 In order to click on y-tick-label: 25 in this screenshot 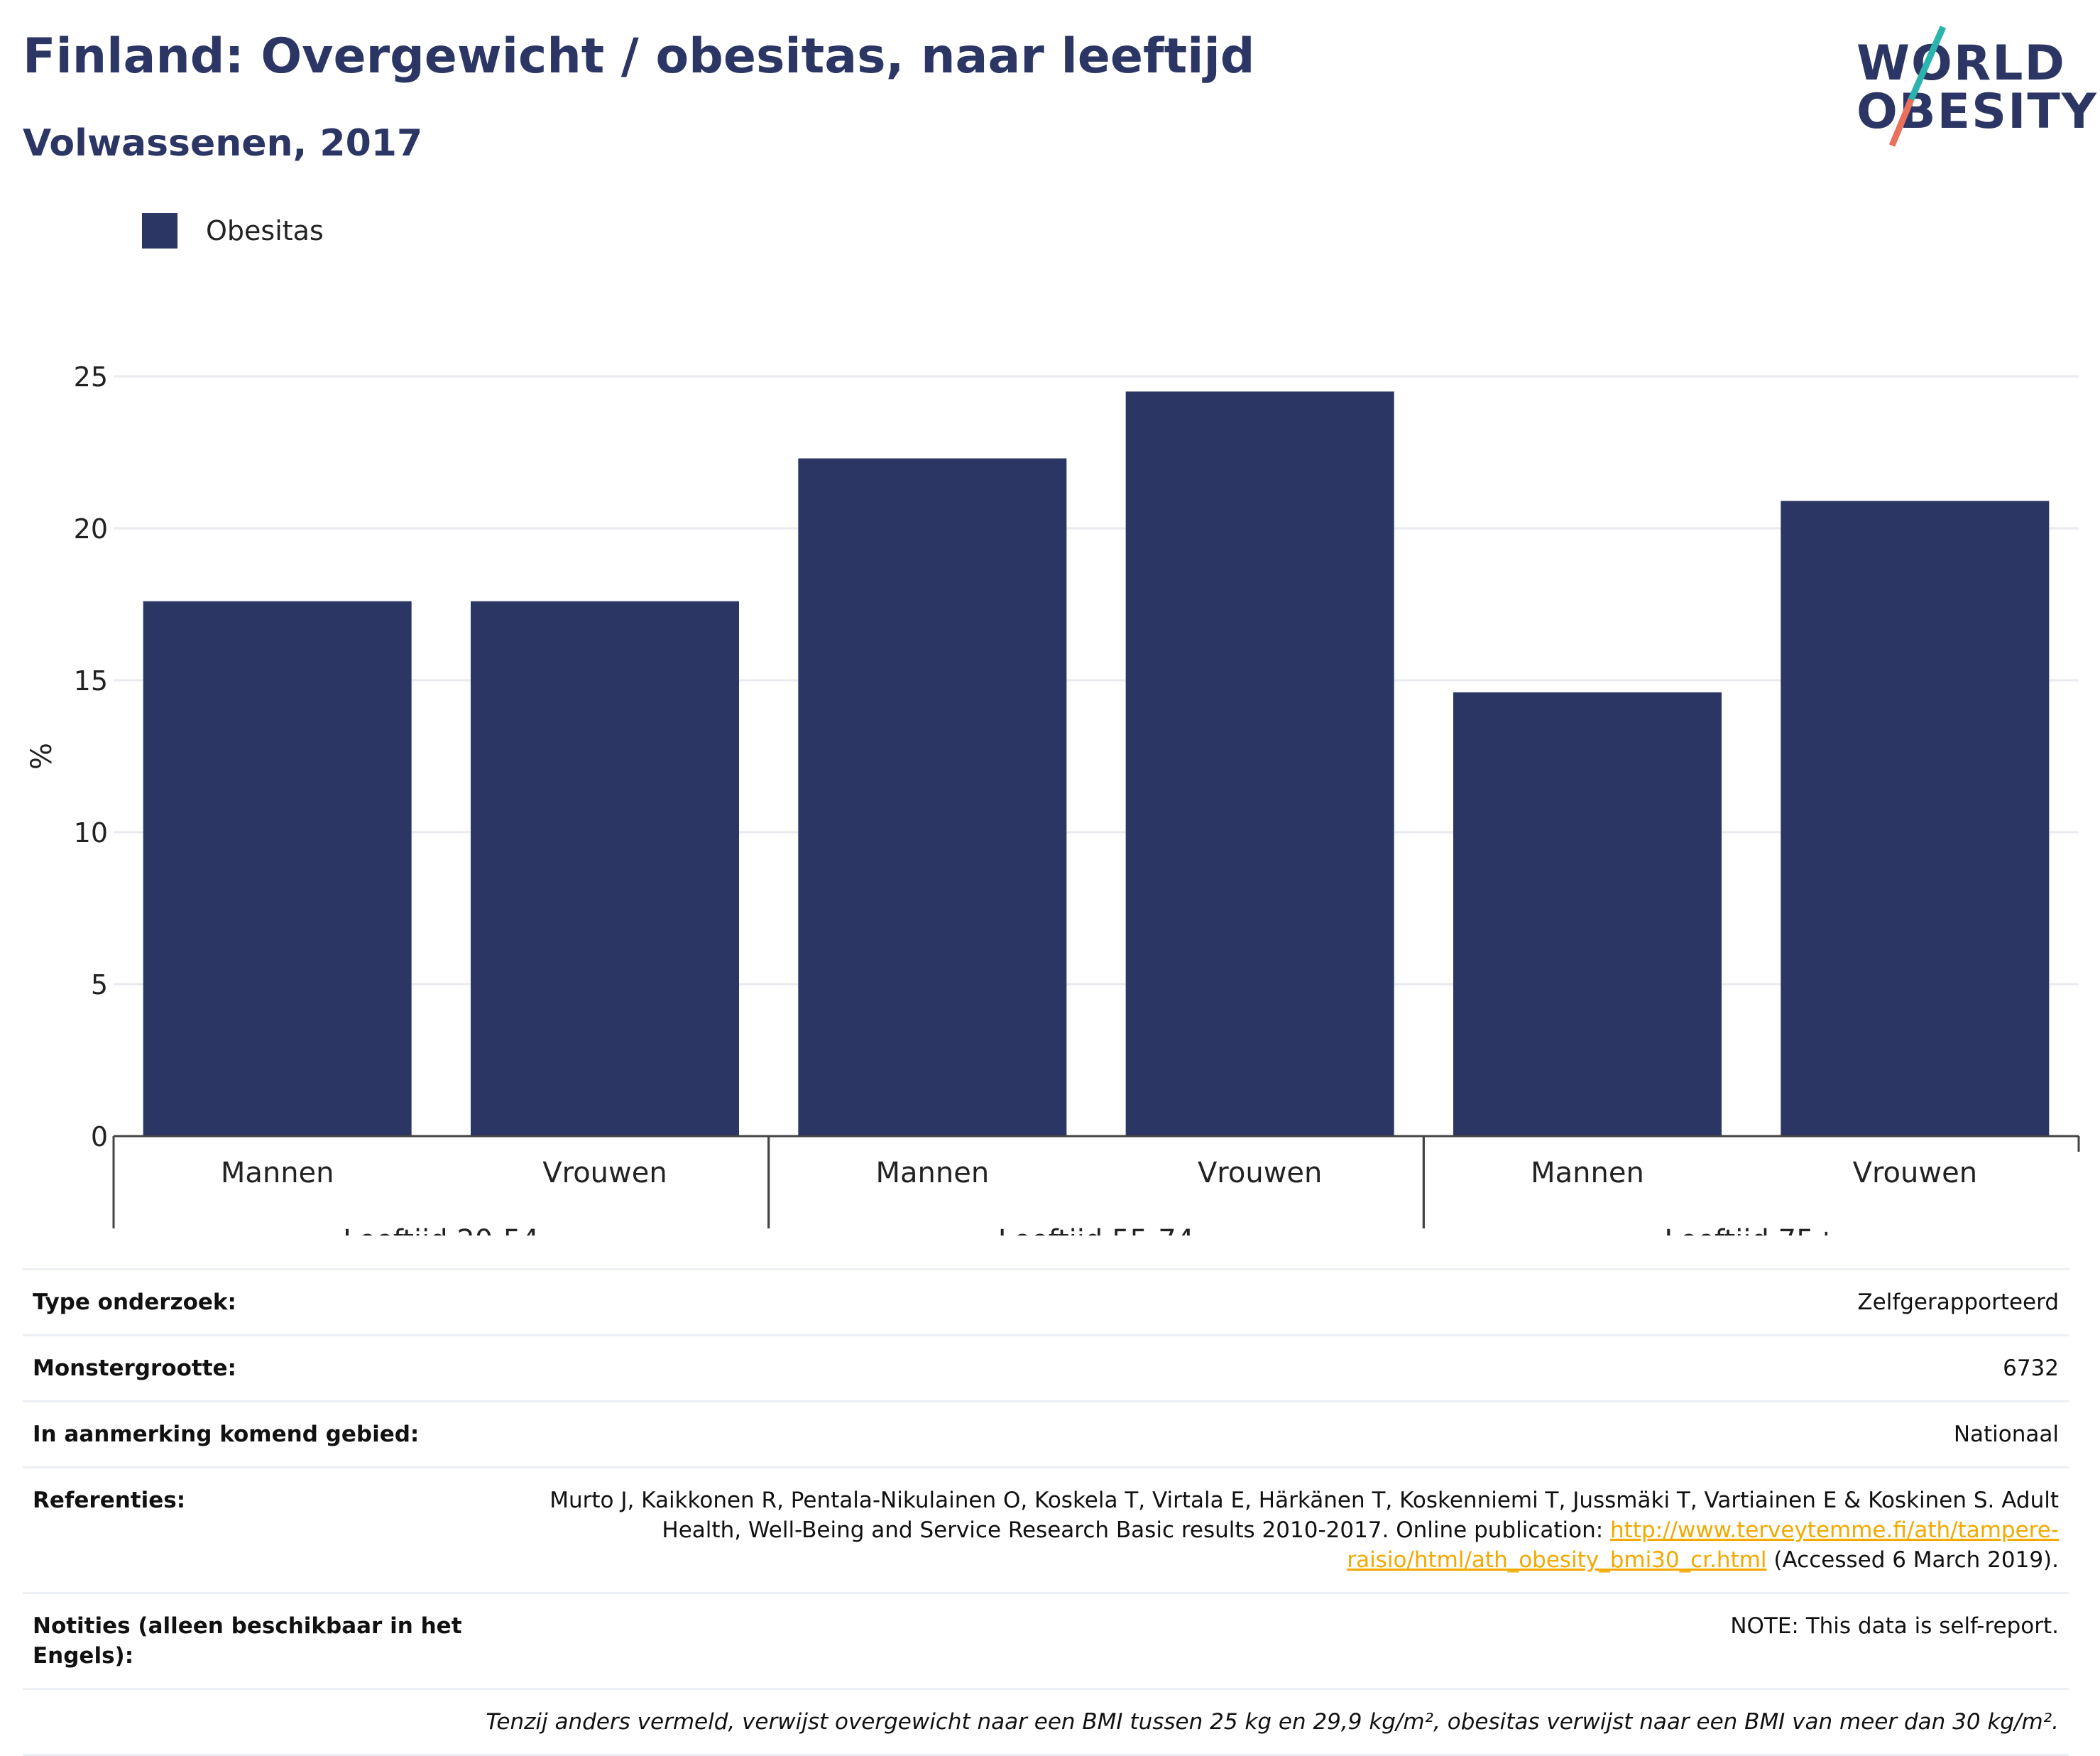, I will do `click(91, 377)`.